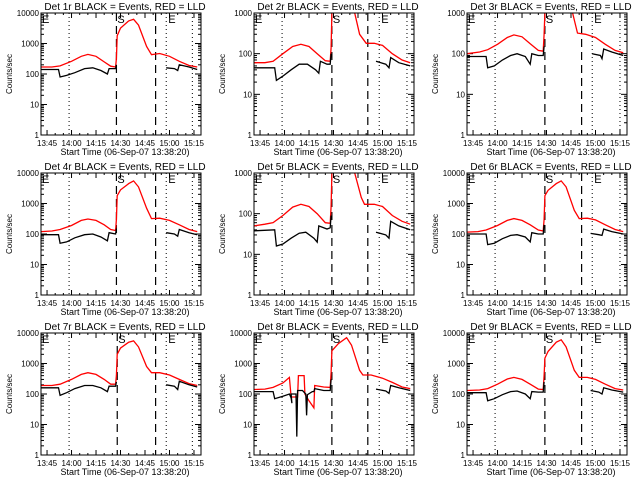  I want to click on chart-title: Det 3r BLACK = Events, RED = LLD, so click(550, 7).